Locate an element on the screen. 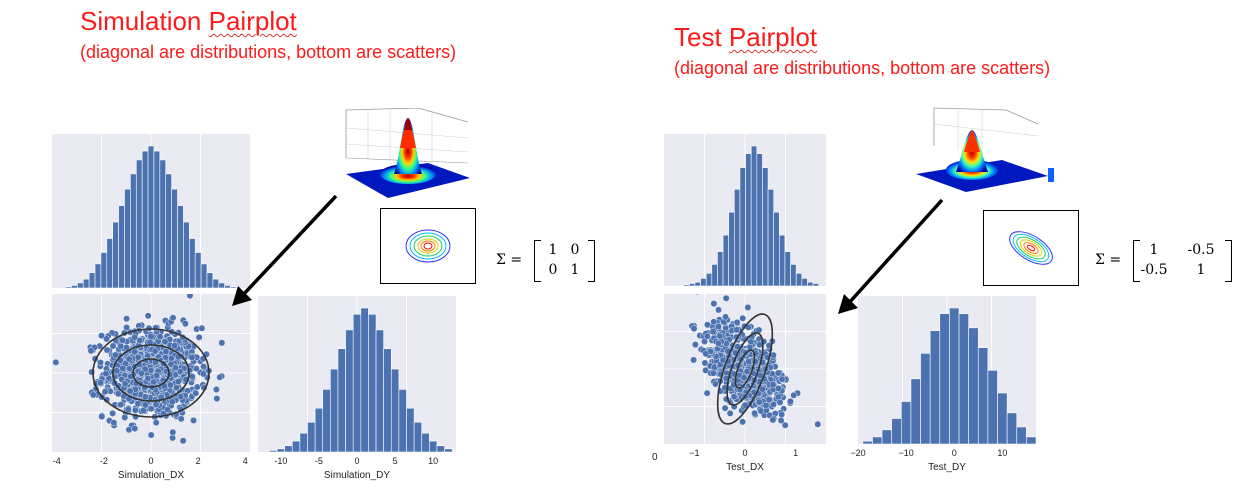  x-tick-label: 5 is located at coordinates (395, 461).